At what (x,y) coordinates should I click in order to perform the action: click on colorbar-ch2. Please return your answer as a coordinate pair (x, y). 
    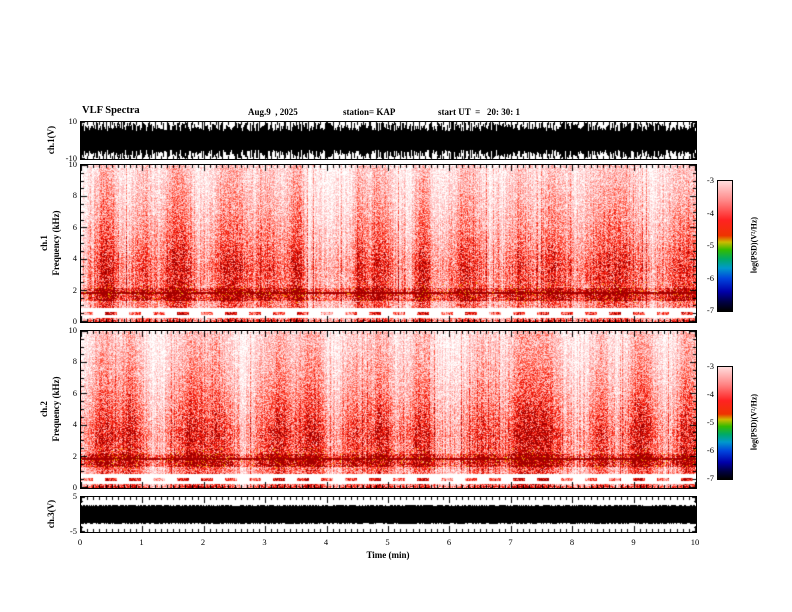
    Looking at the image, I should click on (725, 423).